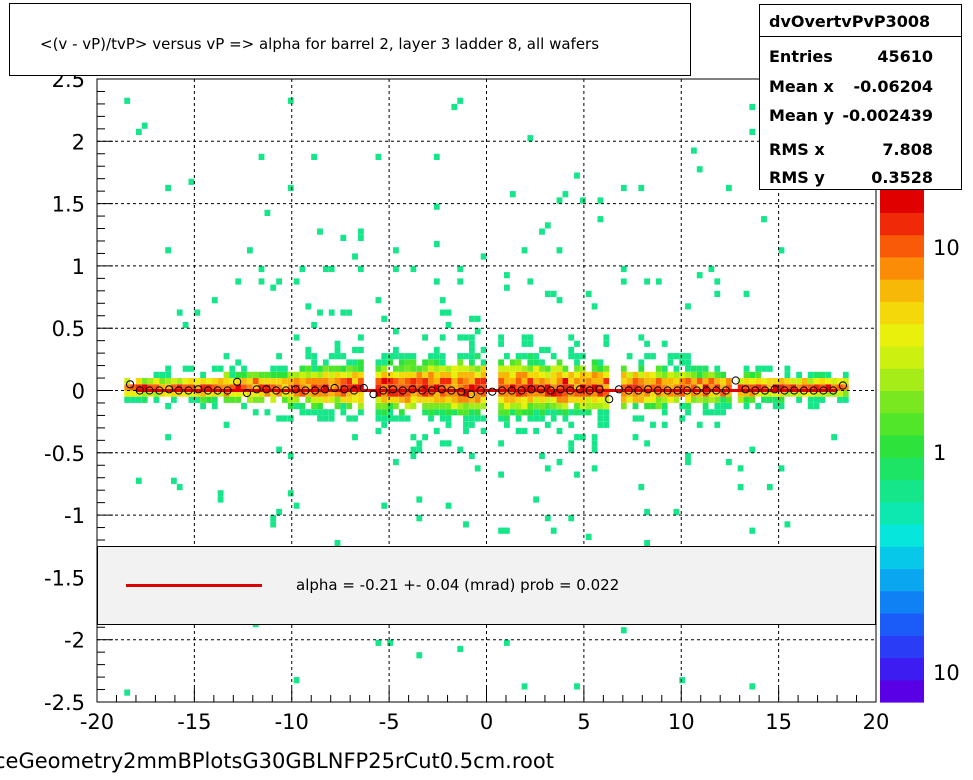 The height and width of the screenshot is (780, 973). Describe the element at coordinates (851, 58) in the screenshot. I see `stats-row-entries: Entries 45610` at that location.